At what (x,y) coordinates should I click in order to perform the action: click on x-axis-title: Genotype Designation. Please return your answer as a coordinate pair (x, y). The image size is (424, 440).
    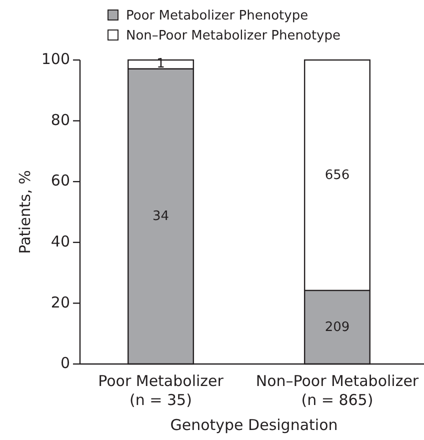
    Looking at the image, I should click on (254, 425).